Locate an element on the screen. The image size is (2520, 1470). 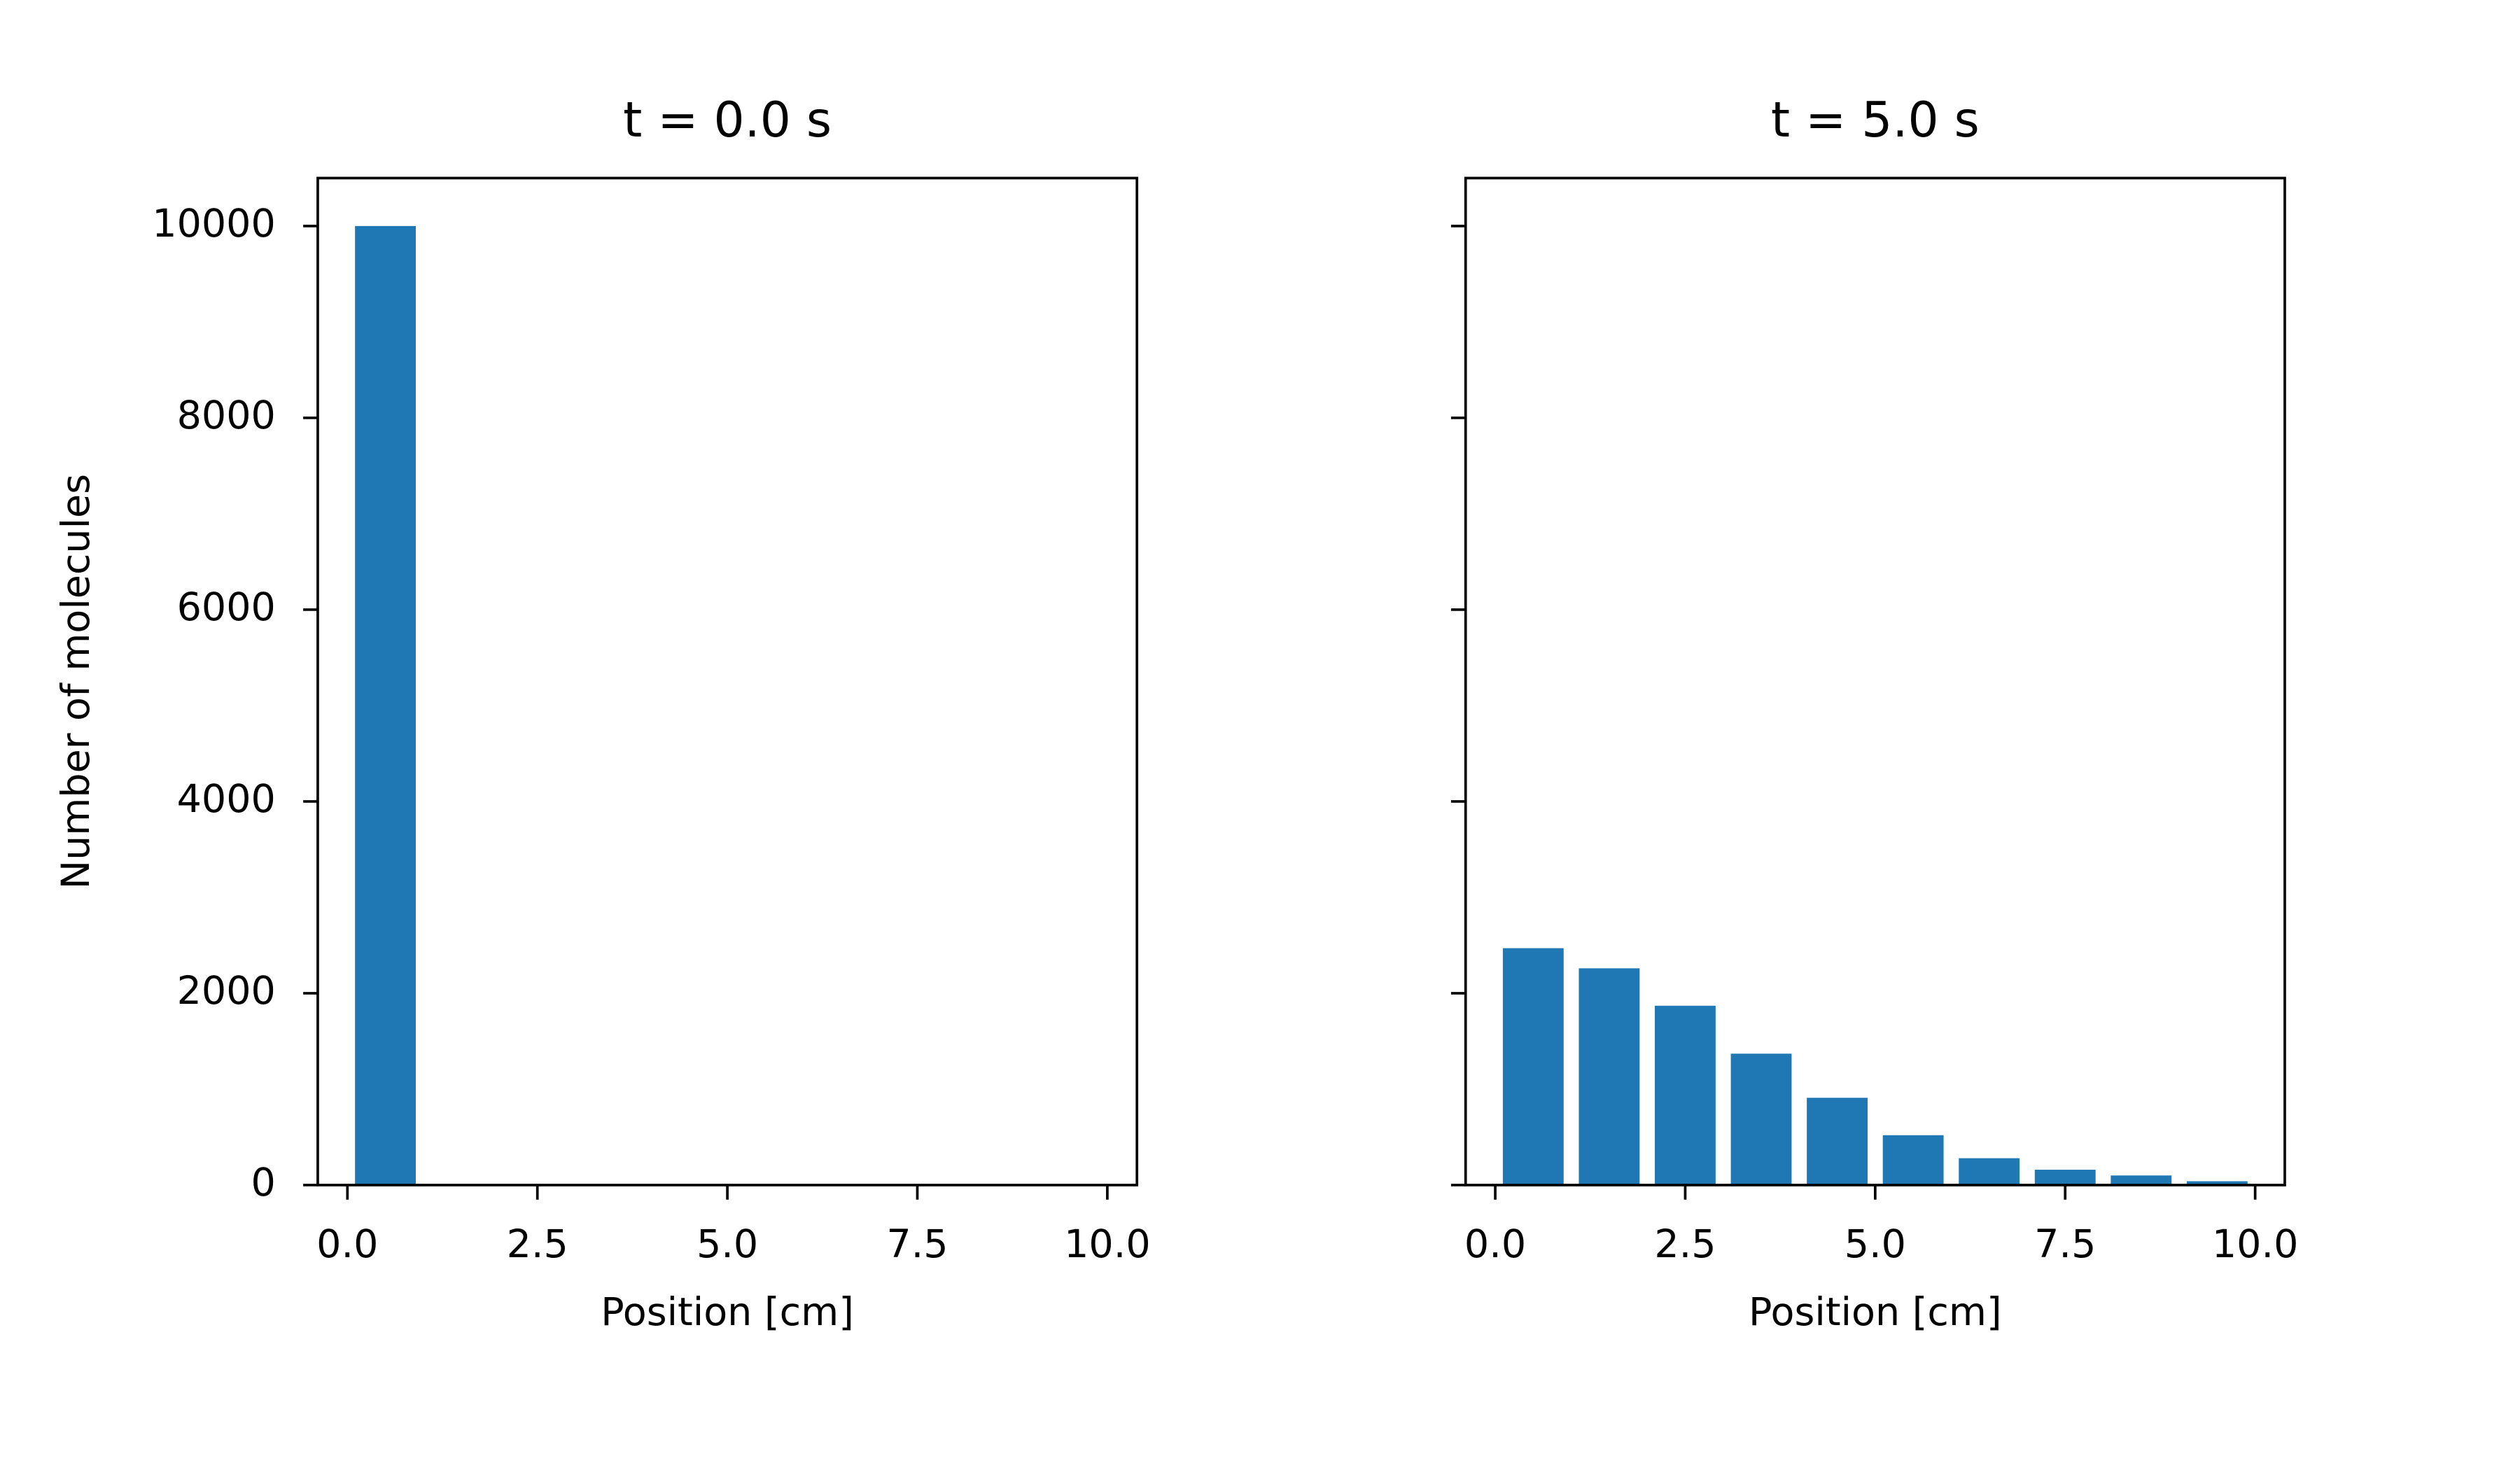
y-tick-label: 0 is located at coordinates (263, 1182).